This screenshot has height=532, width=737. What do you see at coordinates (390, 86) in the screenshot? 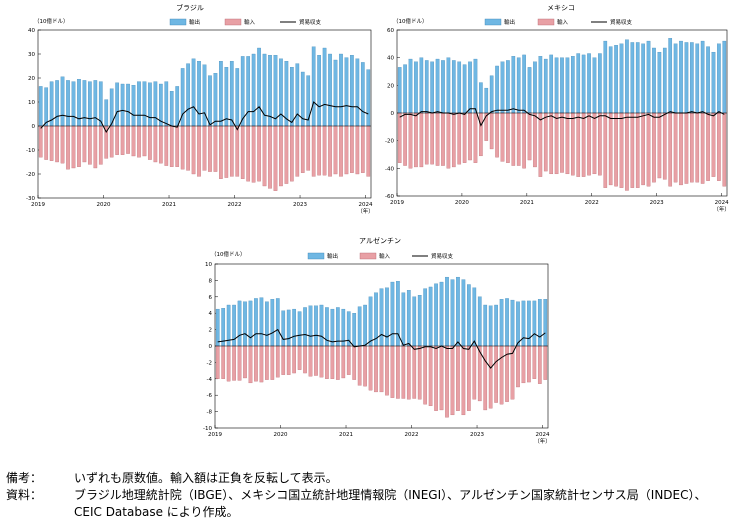
I see `y-tick-label: 20` at bounding box center [390, 86].